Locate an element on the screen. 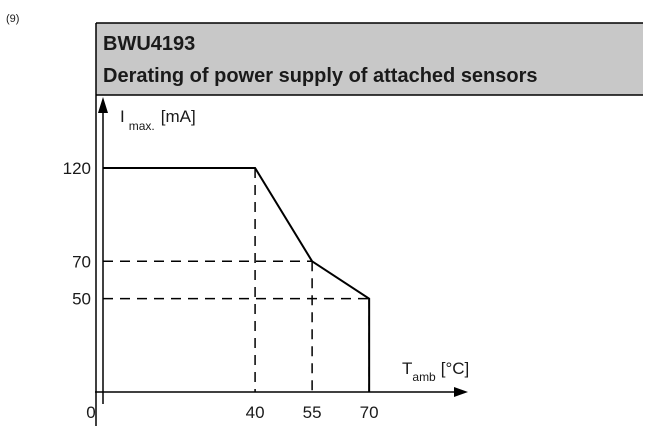 The height and width of the screenshot is (431, 649). x-axis-label: Tamb [°C] is located at coordinates (435, 371).